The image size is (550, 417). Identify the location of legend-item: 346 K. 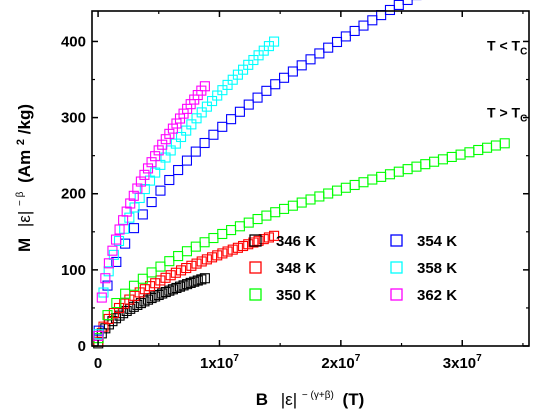
(282, 241).